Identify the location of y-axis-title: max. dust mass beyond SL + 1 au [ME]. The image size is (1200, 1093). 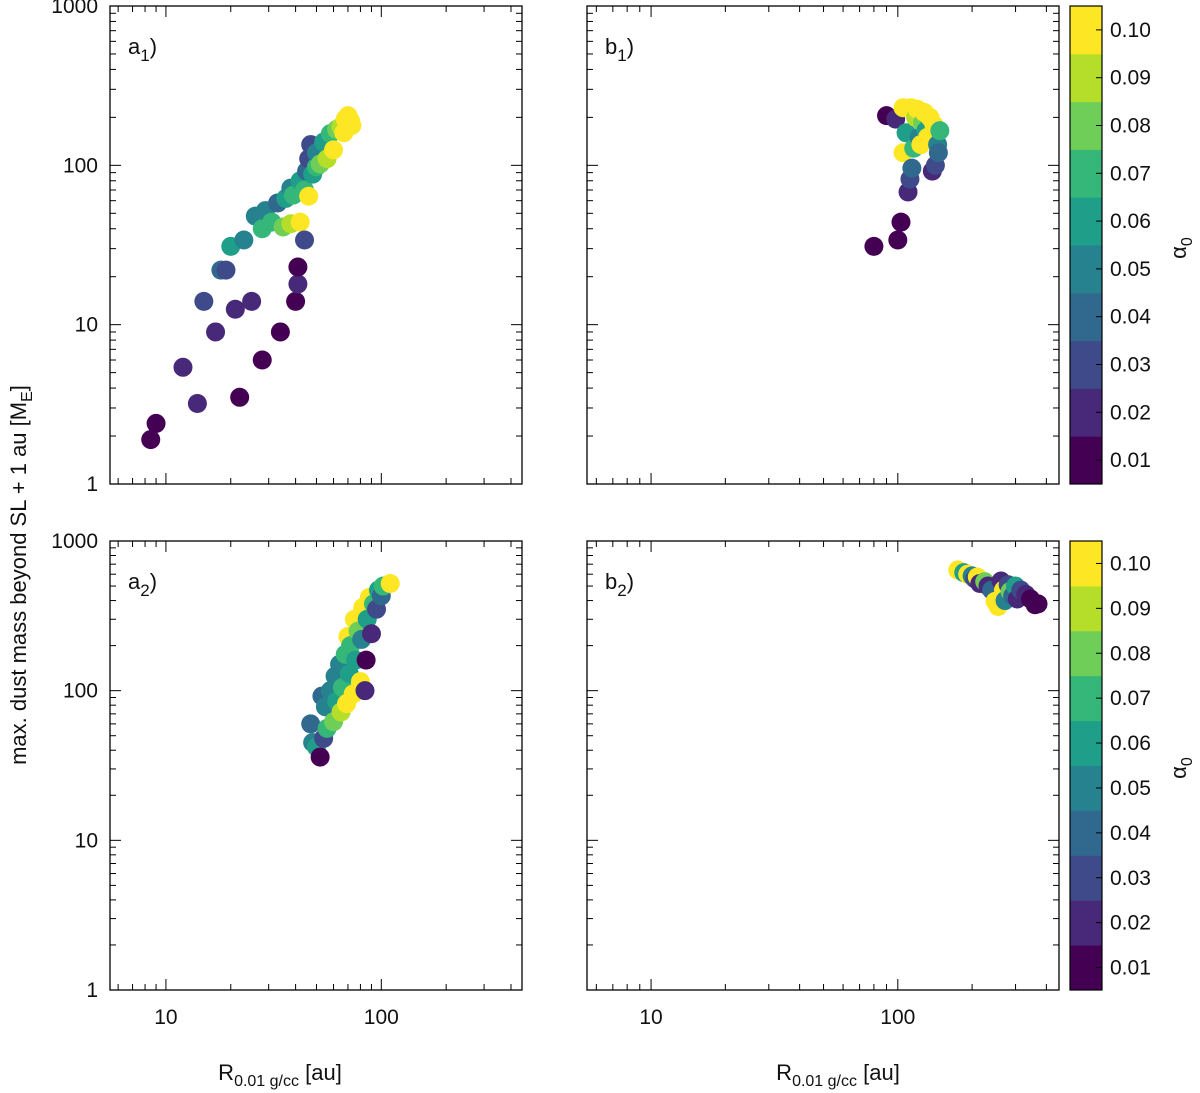
(21, 575).